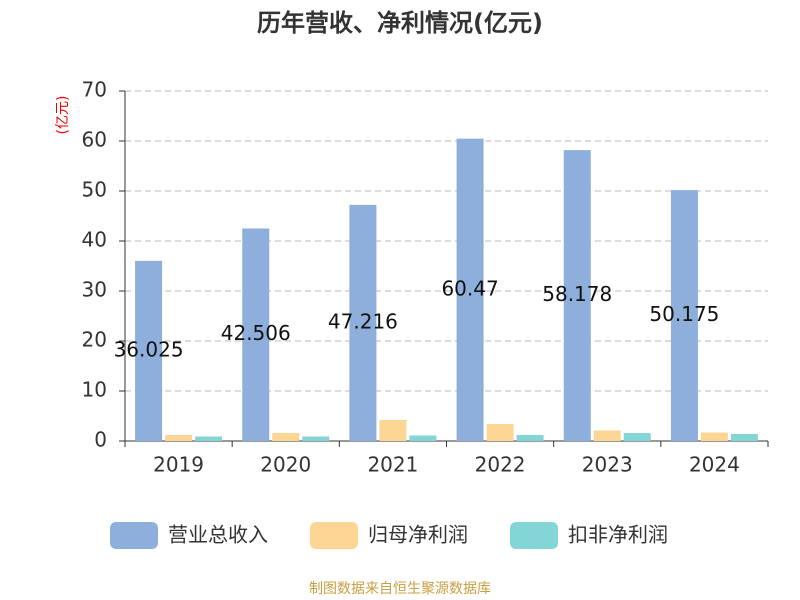 The width and height of the screenshot is (800, 600). What do you see at coordinates (392, 465) in the screenshot?
I see `x-tick-label: 2021` at bounding box center [392, 465].